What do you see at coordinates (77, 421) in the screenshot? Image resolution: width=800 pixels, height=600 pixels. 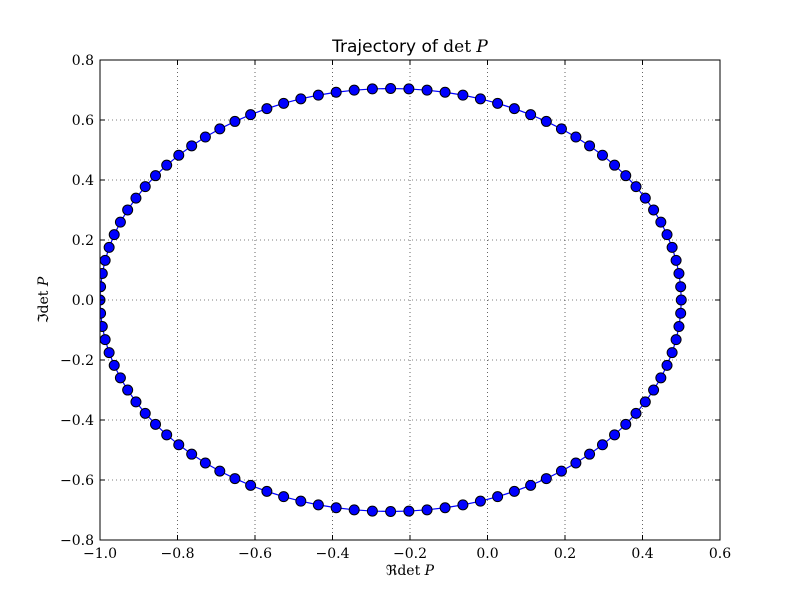 I see `y-tick-label: −0.4` at bounding box center [77, 421].